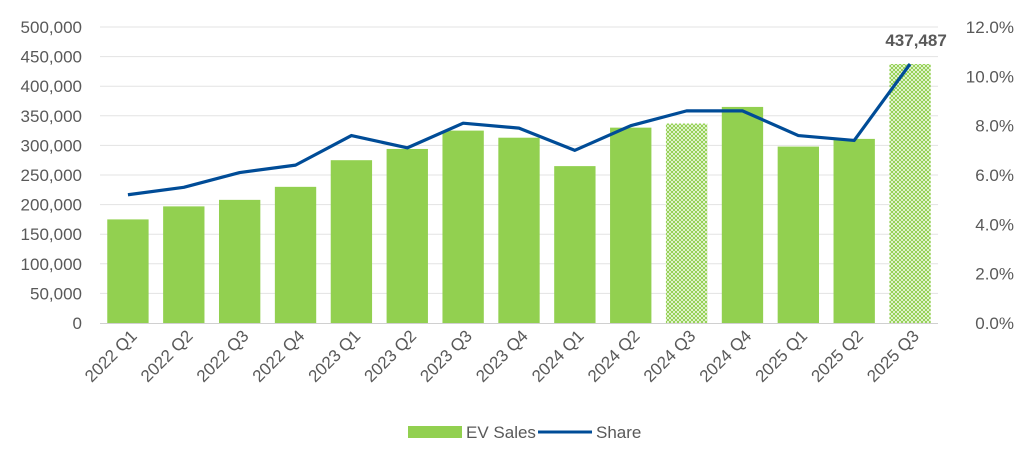 This screenshot has width=1024, height=454. What do you see at coordinates (519, 230) in the screenshot?
I see `bar-2023-q4` at bounding box center [519, 230].